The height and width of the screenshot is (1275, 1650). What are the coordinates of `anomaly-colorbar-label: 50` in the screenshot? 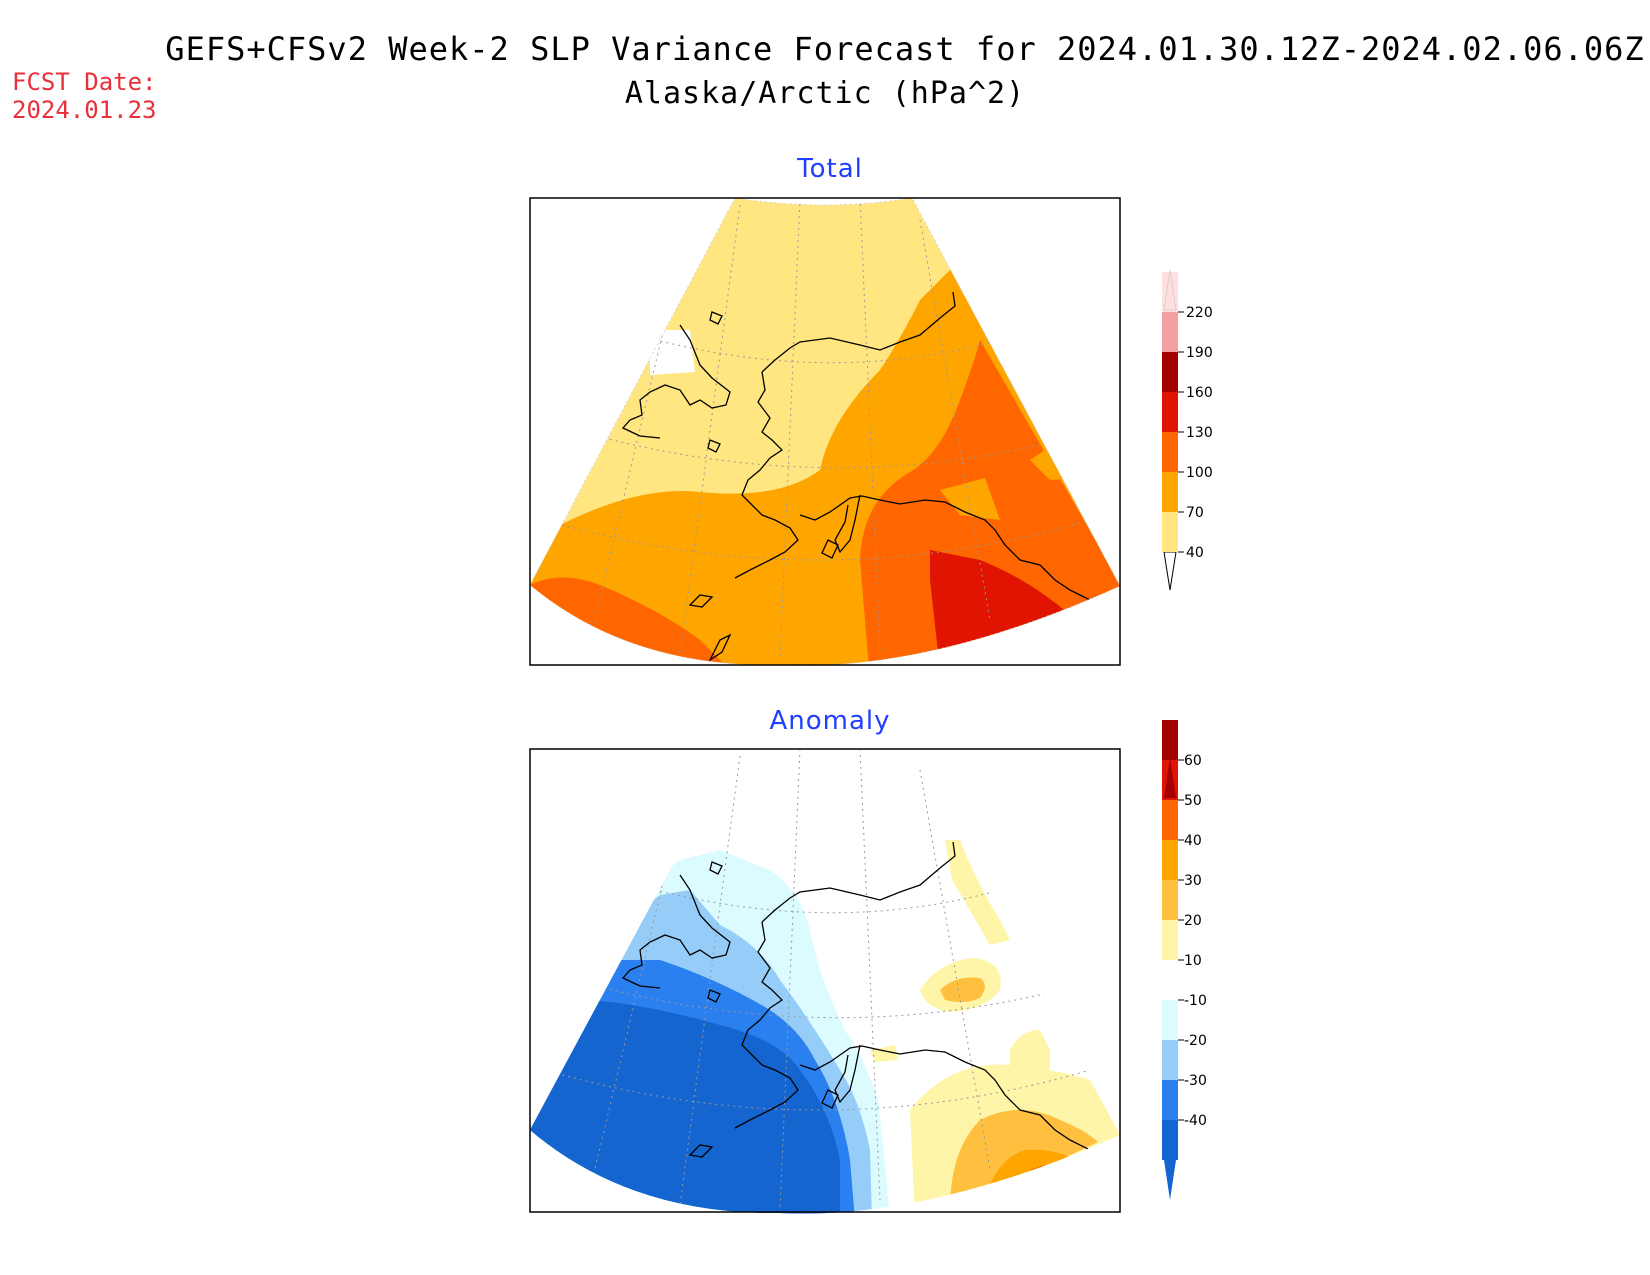 It's located at (1193, 801).